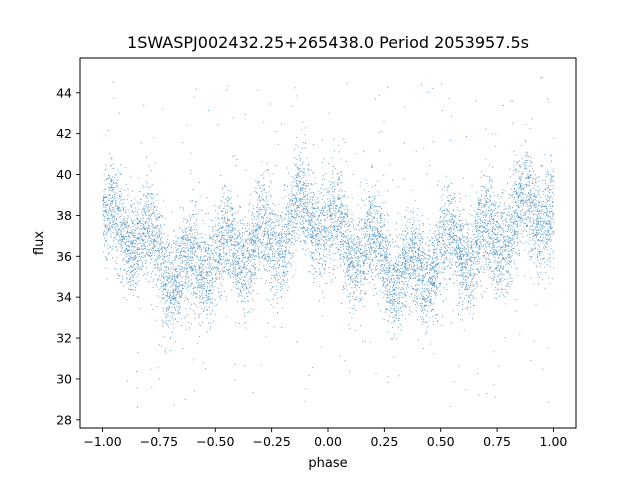 The height and width of the screenshot is (480, 640). What do you see at coordinates (327, 463) in the screenshot?
I see `x-axis-label: phase` at bounding box center [327, 463].